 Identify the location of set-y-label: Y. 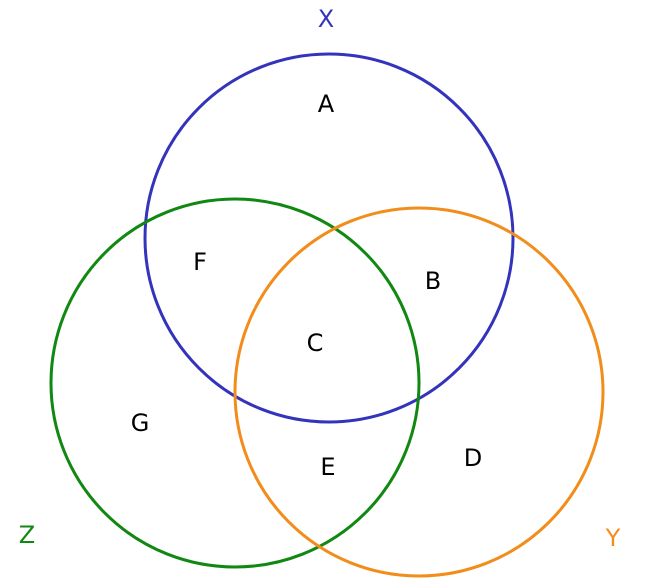
(613, 538).